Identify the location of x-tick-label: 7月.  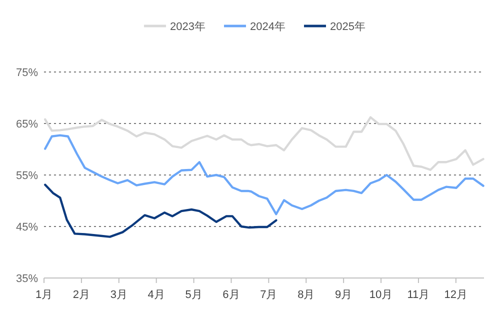
(269, 295).